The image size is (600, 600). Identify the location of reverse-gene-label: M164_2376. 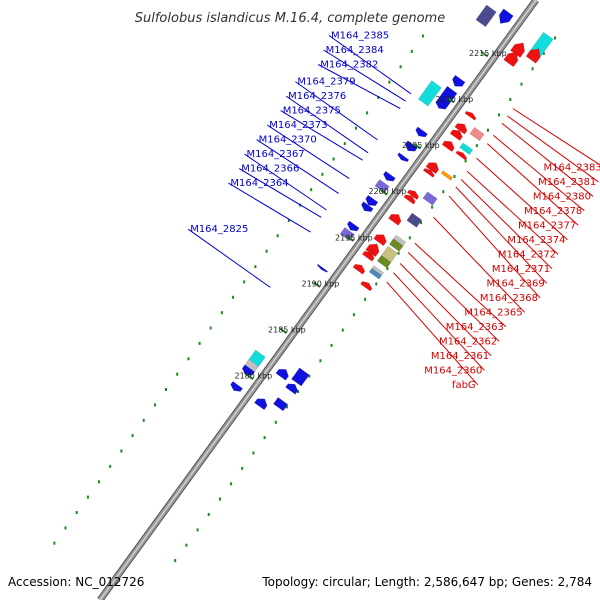
(317, 96).